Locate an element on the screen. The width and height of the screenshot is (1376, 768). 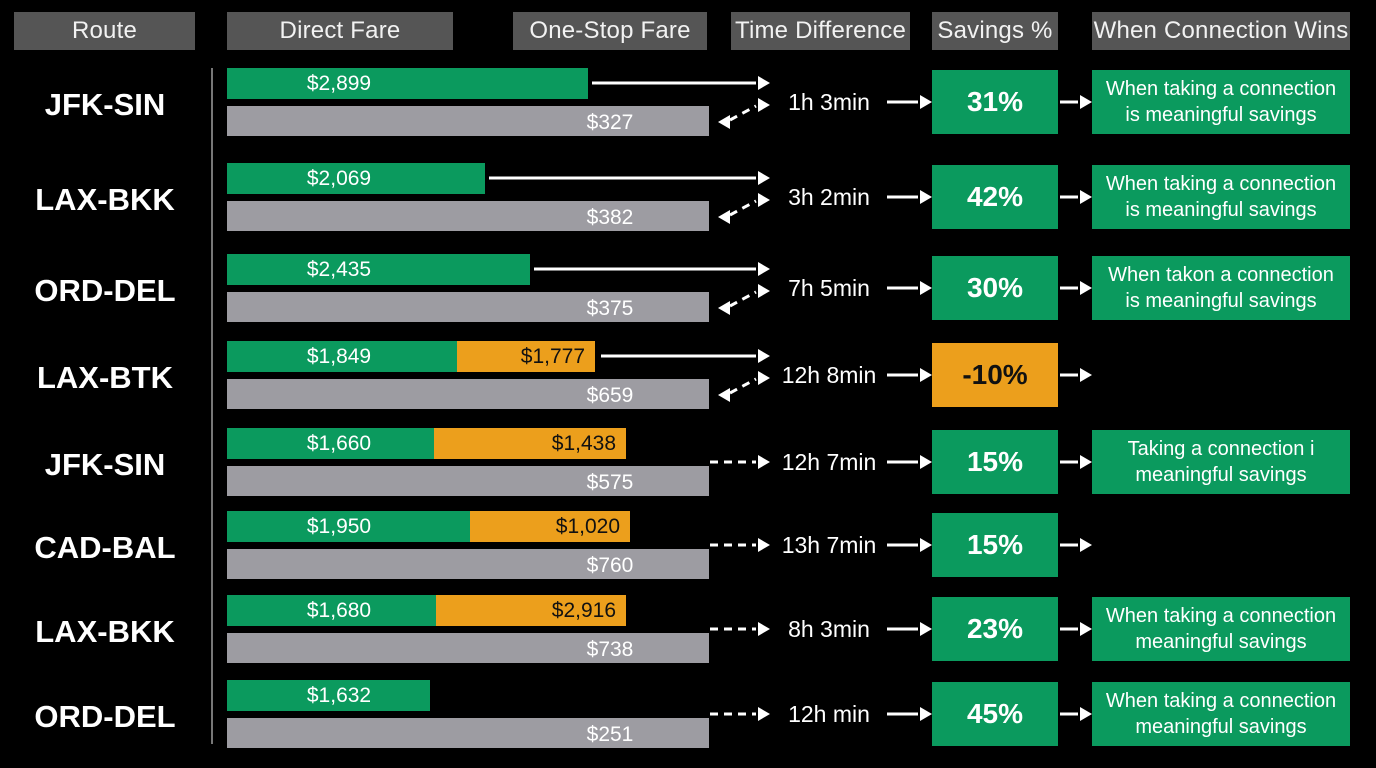
direct-fare-label: $1,632 is located at coordinates (339, 695).